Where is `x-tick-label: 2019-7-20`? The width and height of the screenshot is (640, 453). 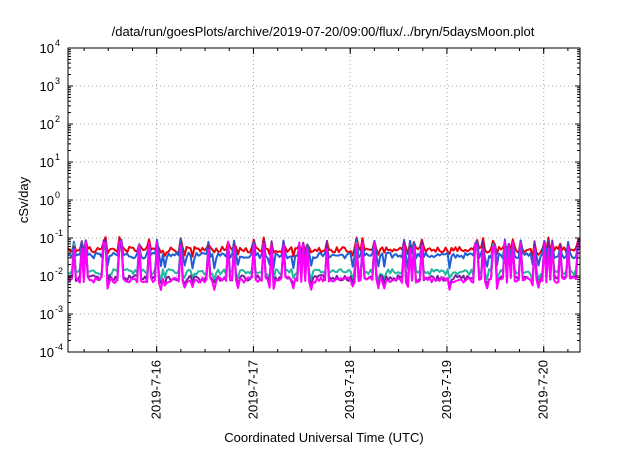 x-tick-label: 2019-7-20 is located at coordinates (543, 389).